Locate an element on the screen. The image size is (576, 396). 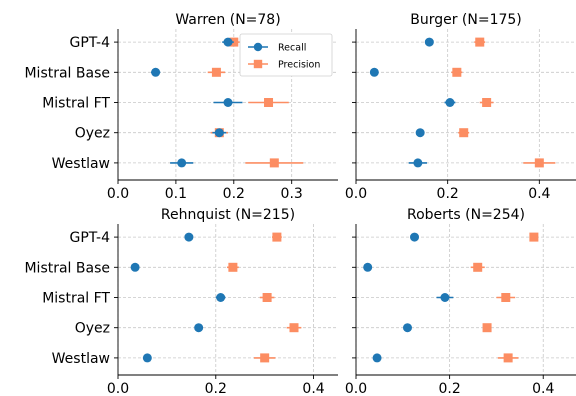
x-tick-label: 0.3 is located at coordinates (292, 194).